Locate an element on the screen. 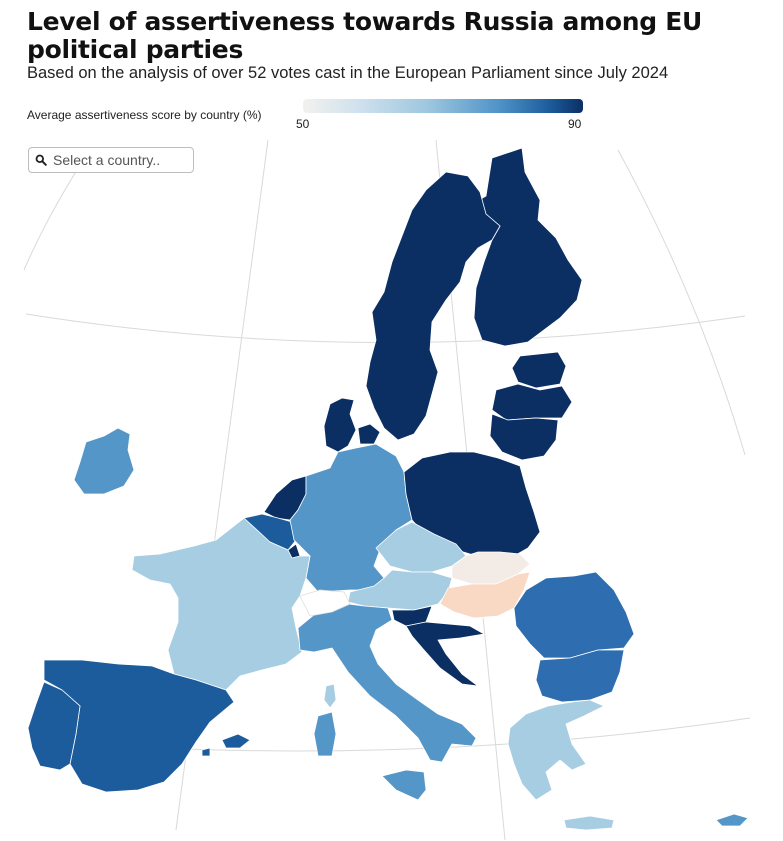  legend-min-label: 50 is located at coordinates (303, 124).